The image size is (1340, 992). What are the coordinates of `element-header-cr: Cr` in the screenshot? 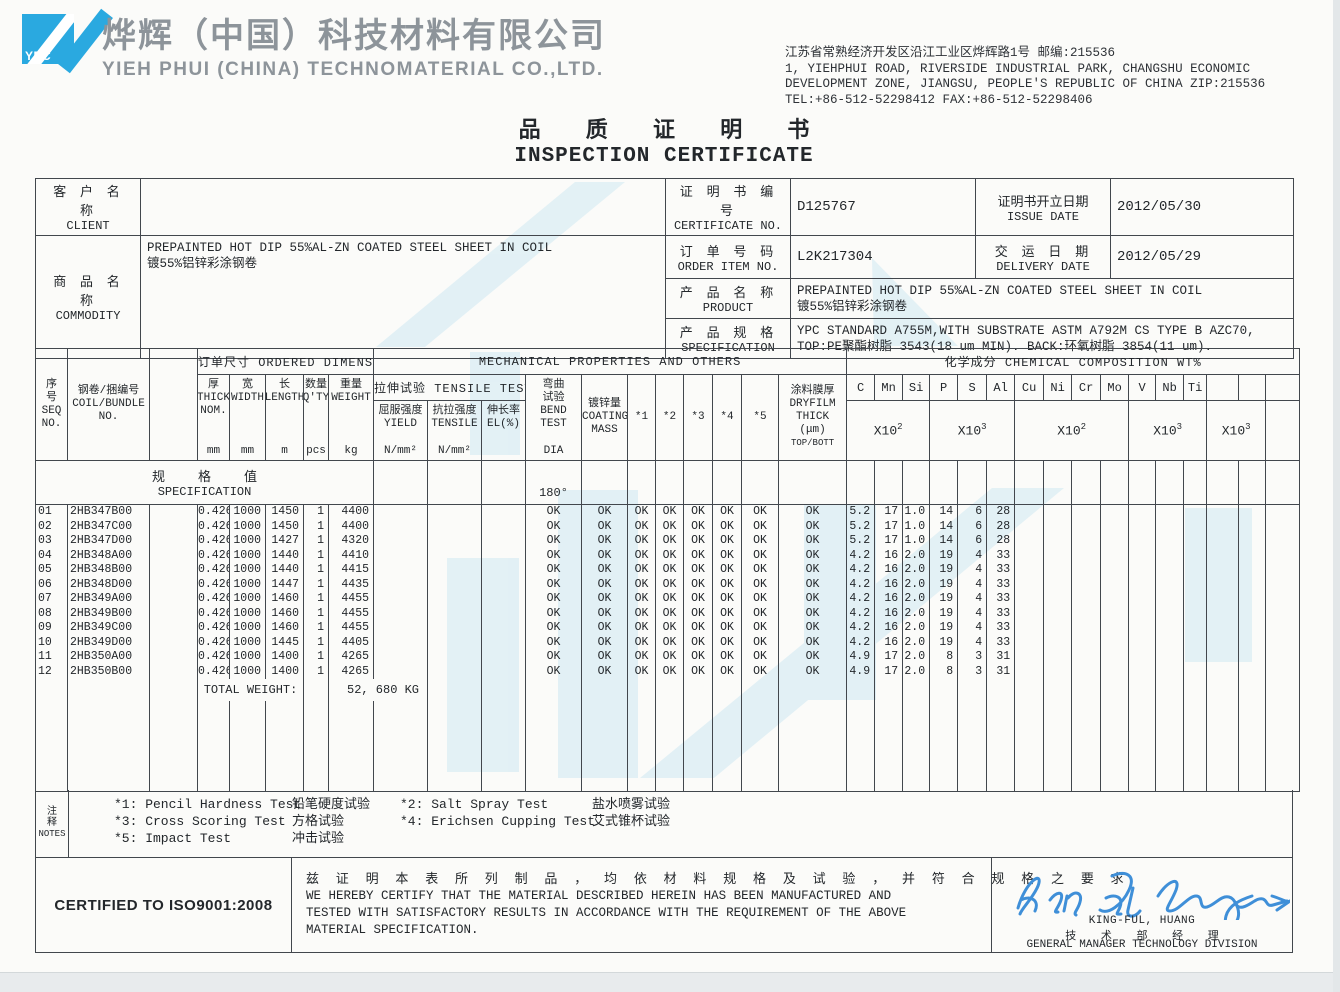 It's located at (1086, 387).